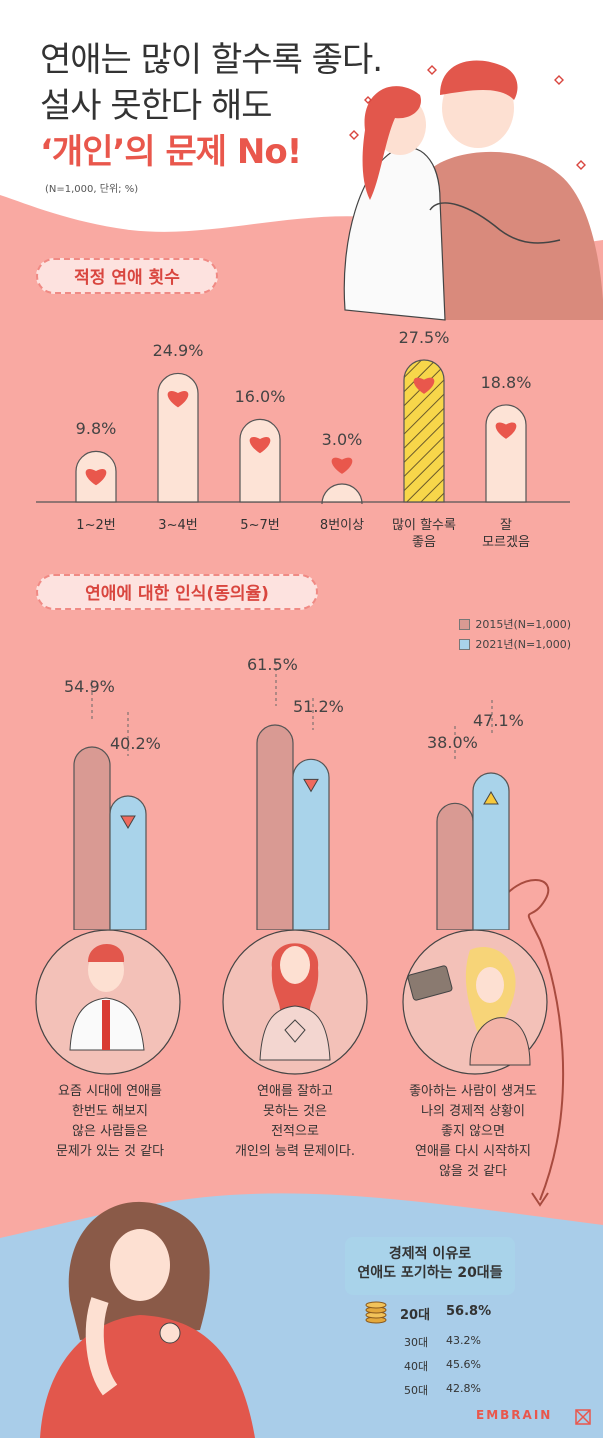  I want to click on legend-2021: 2021년(N=1,000), so click(515, 644).